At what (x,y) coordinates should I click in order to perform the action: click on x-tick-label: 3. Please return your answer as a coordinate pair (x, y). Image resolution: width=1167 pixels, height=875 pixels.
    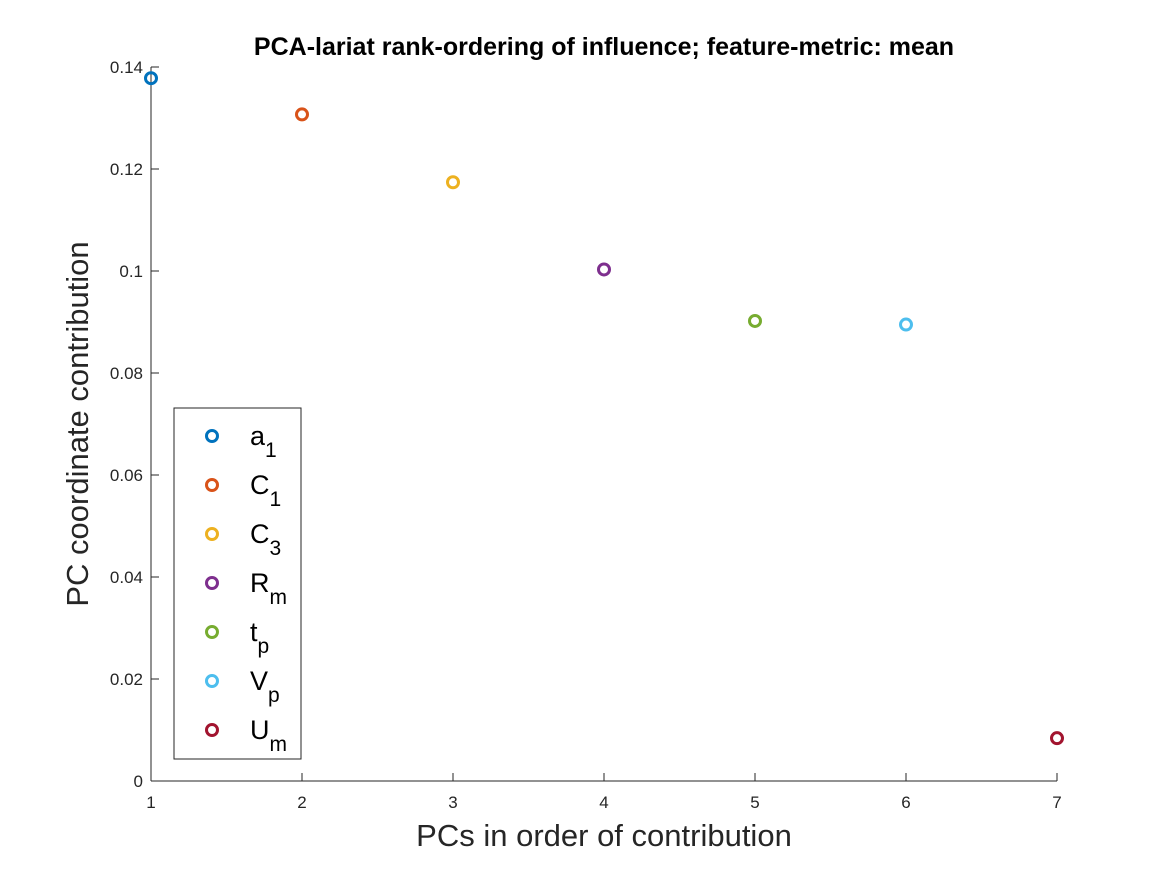
    Looking at the image, I should click on (452, 802).